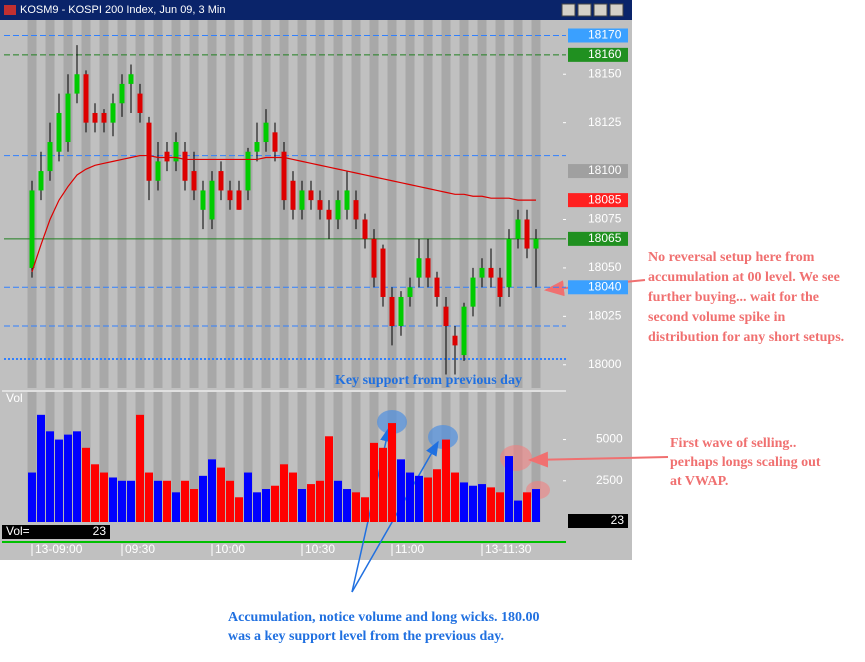  Describe the element at coordinates (600, 10) in the screenshot. I see `maximize-button` at that location.